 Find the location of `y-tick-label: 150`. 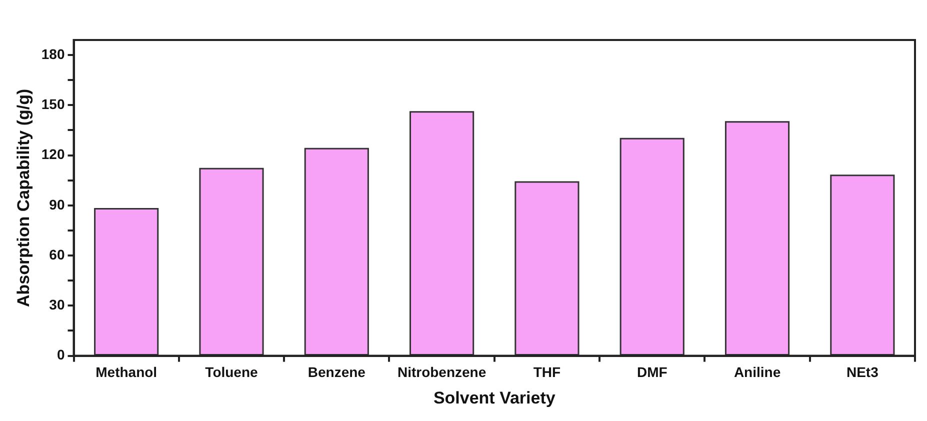

y-tick-label: 150 is located at coordinates (53, 104).